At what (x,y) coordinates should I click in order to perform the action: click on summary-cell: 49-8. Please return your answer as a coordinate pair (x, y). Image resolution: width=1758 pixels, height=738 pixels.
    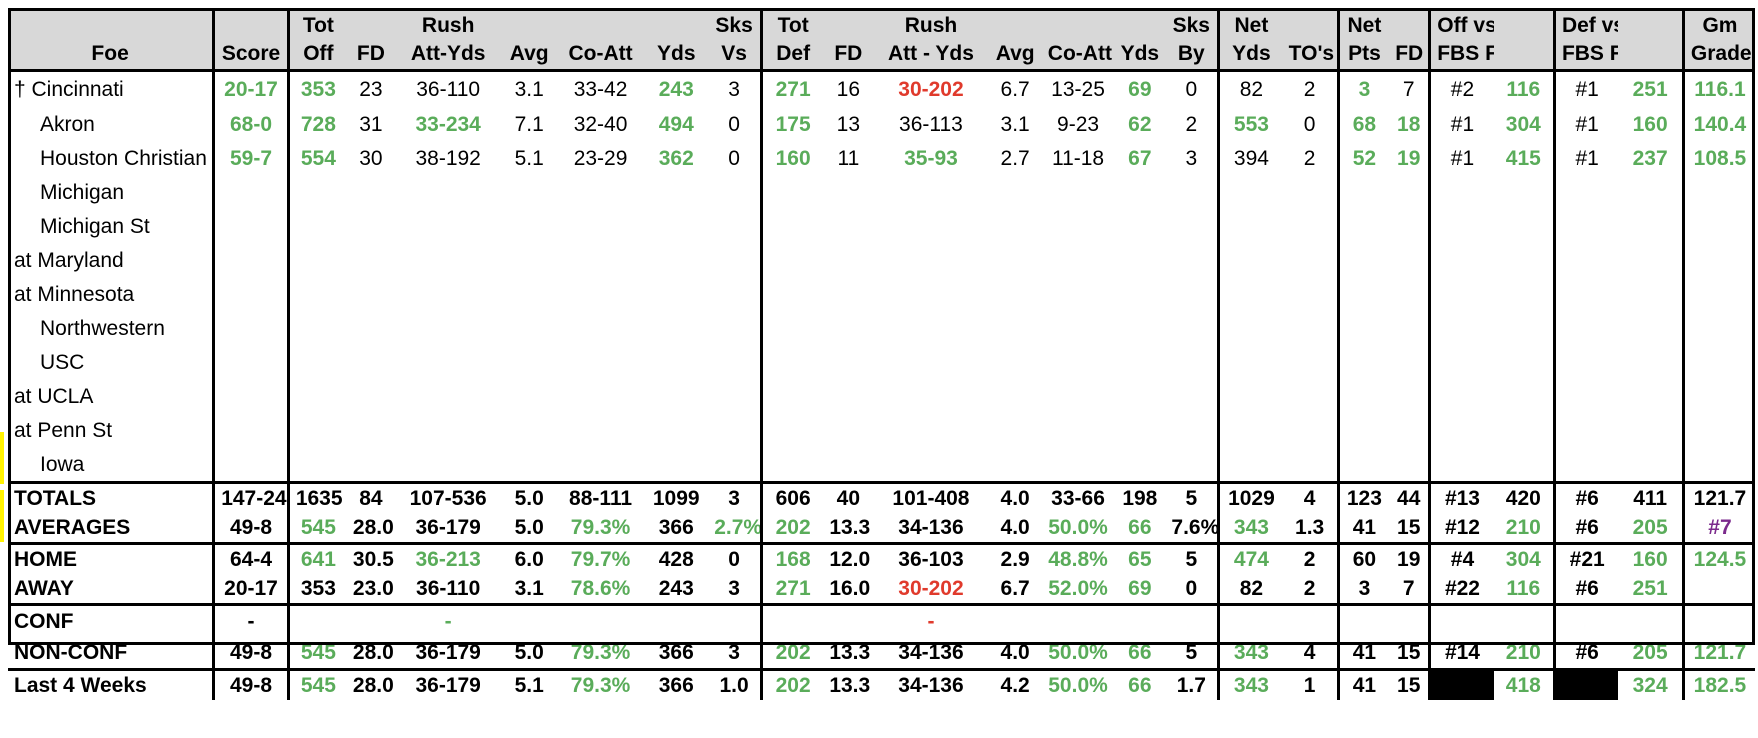
    Looking at the image, I should click on (250, 653).